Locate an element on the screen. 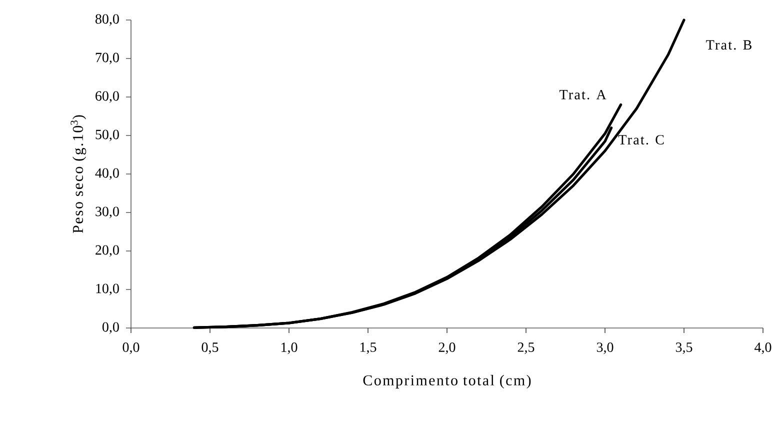 The image size is (779, 434). series-label: Trat. A is located at coordinates (583, 95).